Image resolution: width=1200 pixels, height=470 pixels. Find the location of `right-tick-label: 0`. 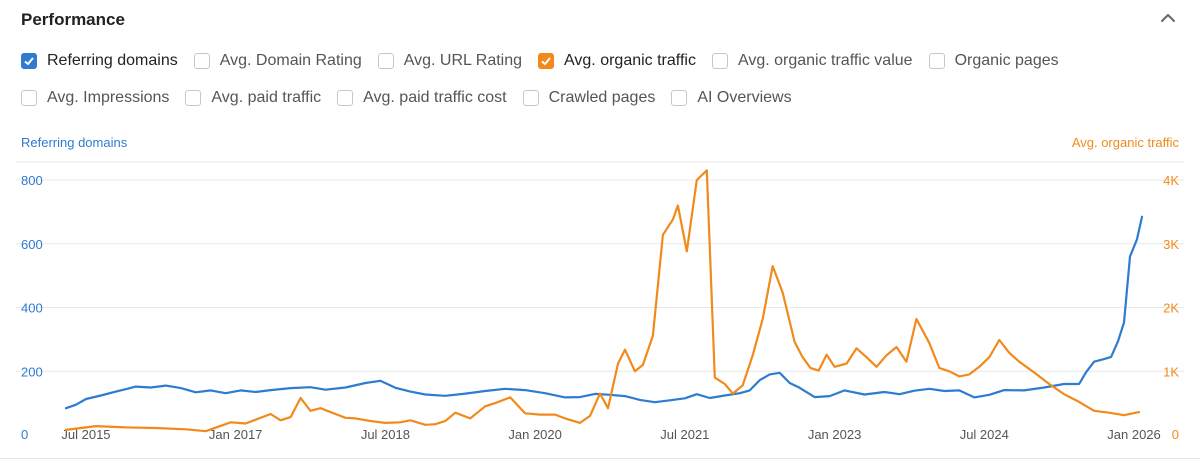

right-tick-label: 0 is located at coordinates (1175, 434).